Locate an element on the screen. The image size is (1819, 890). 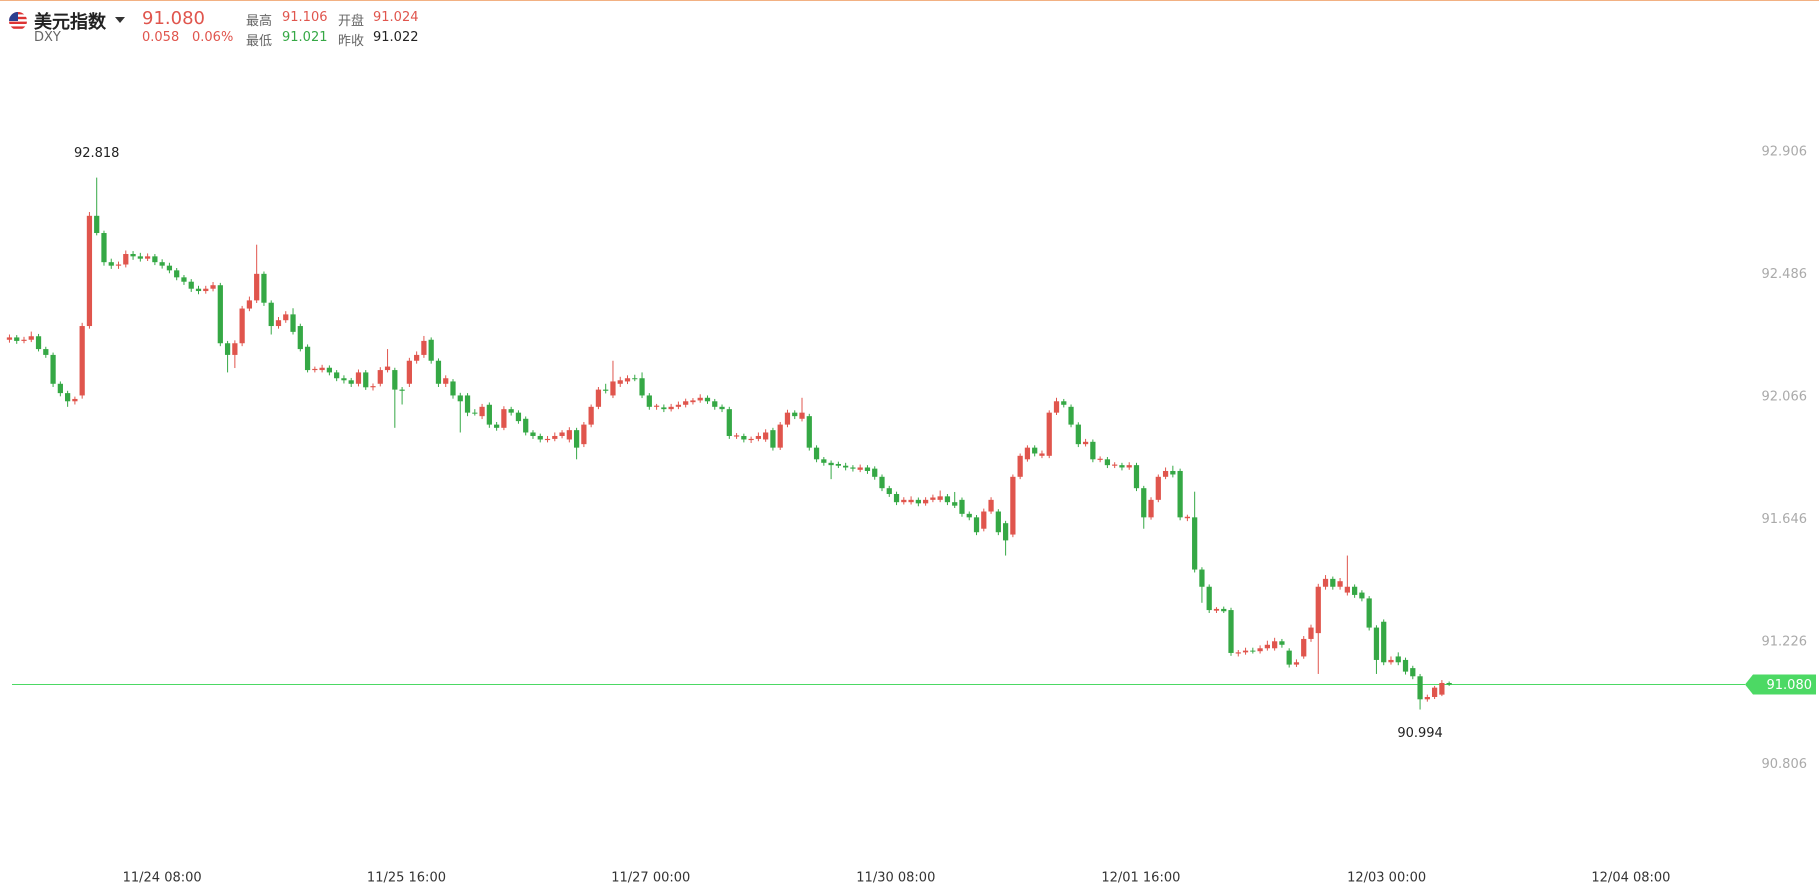
index-code: DXY is located at coordinates (47, 37).